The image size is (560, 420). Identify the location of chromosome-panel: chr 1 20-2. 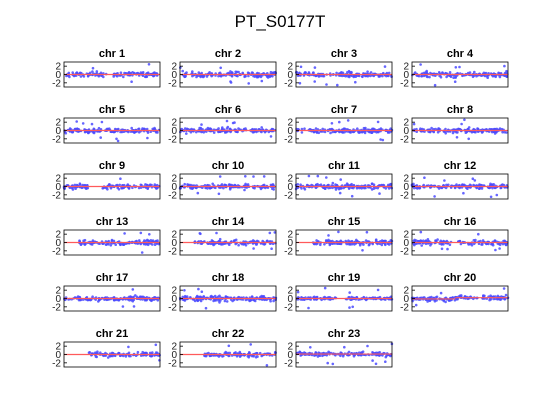
(106, 68).